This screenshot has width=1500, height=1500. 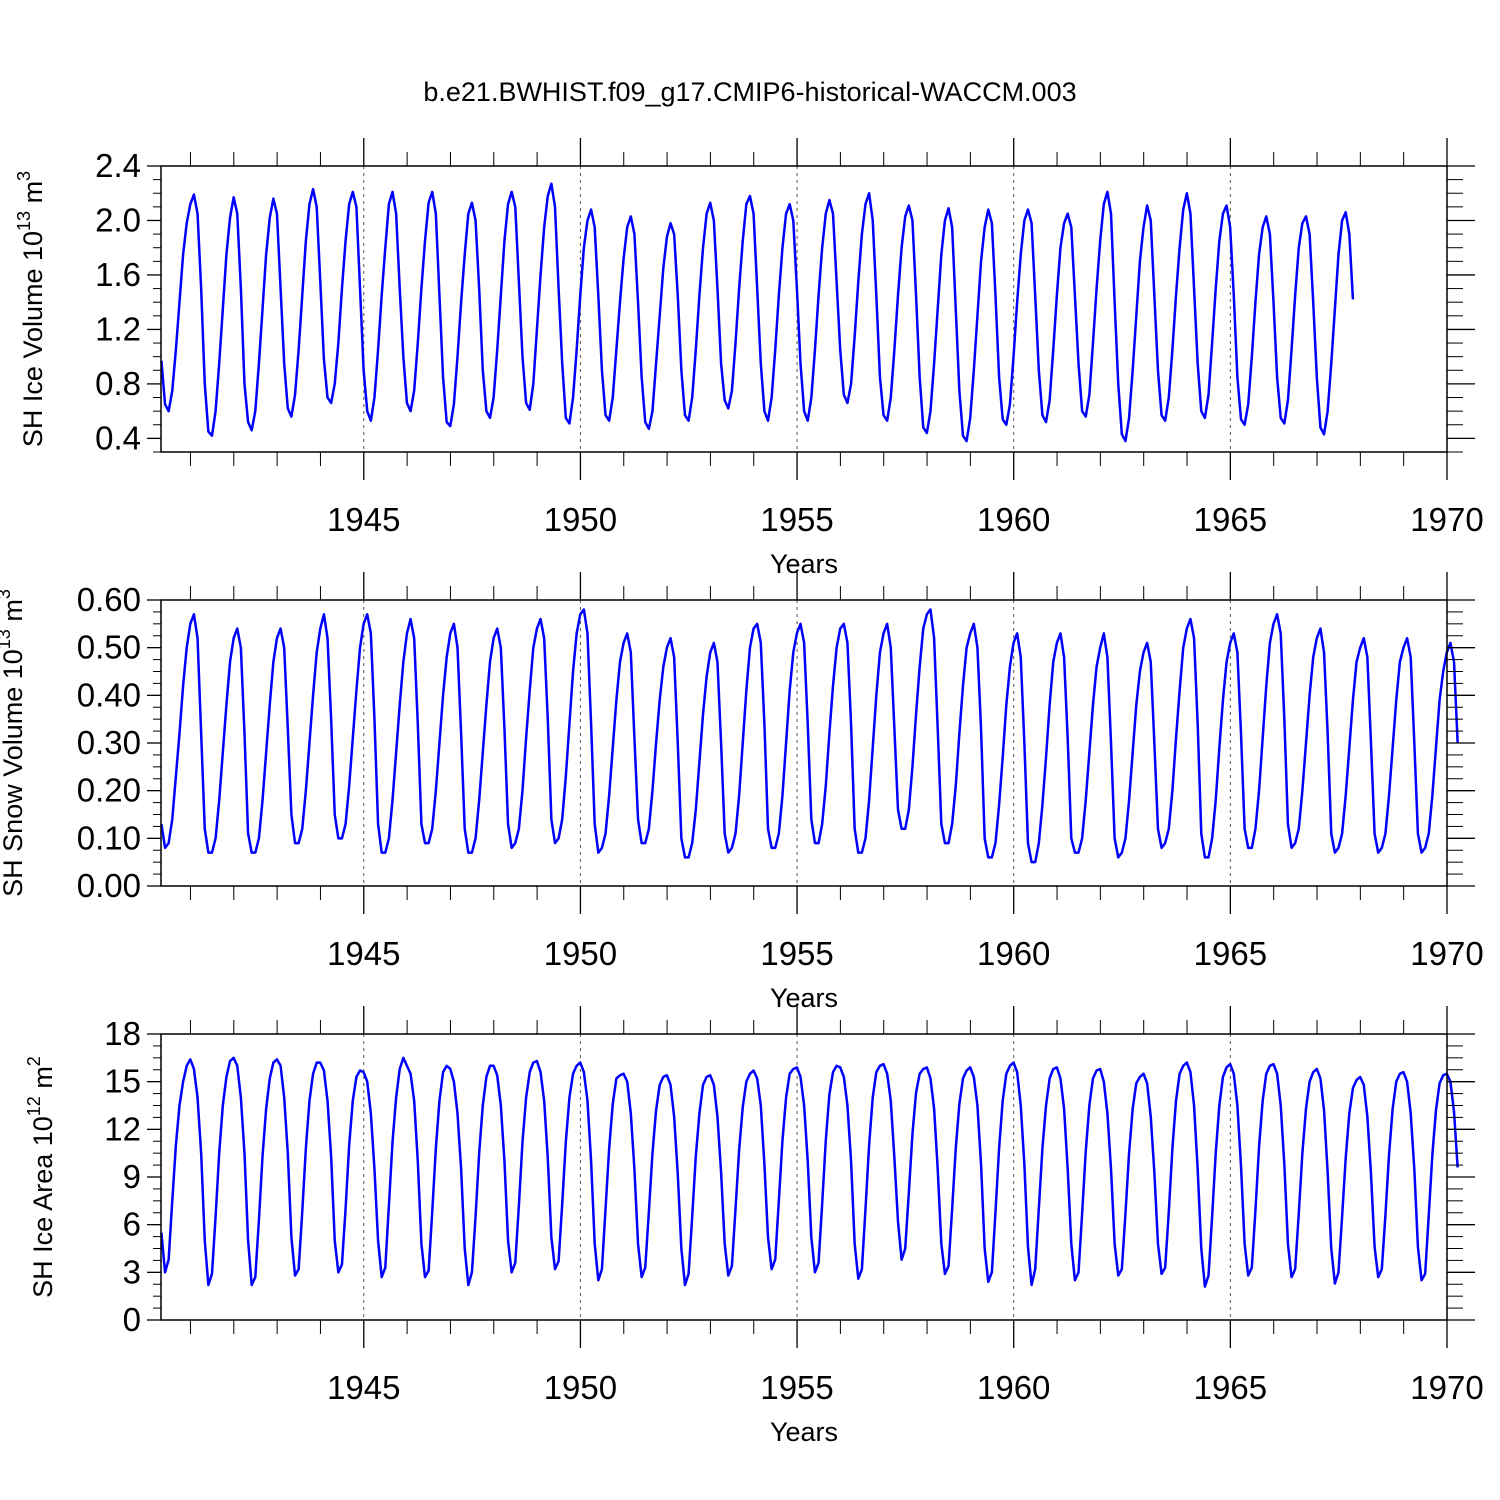 I want to click on y-tick-label: 0.50, so click(x=109, y=647).